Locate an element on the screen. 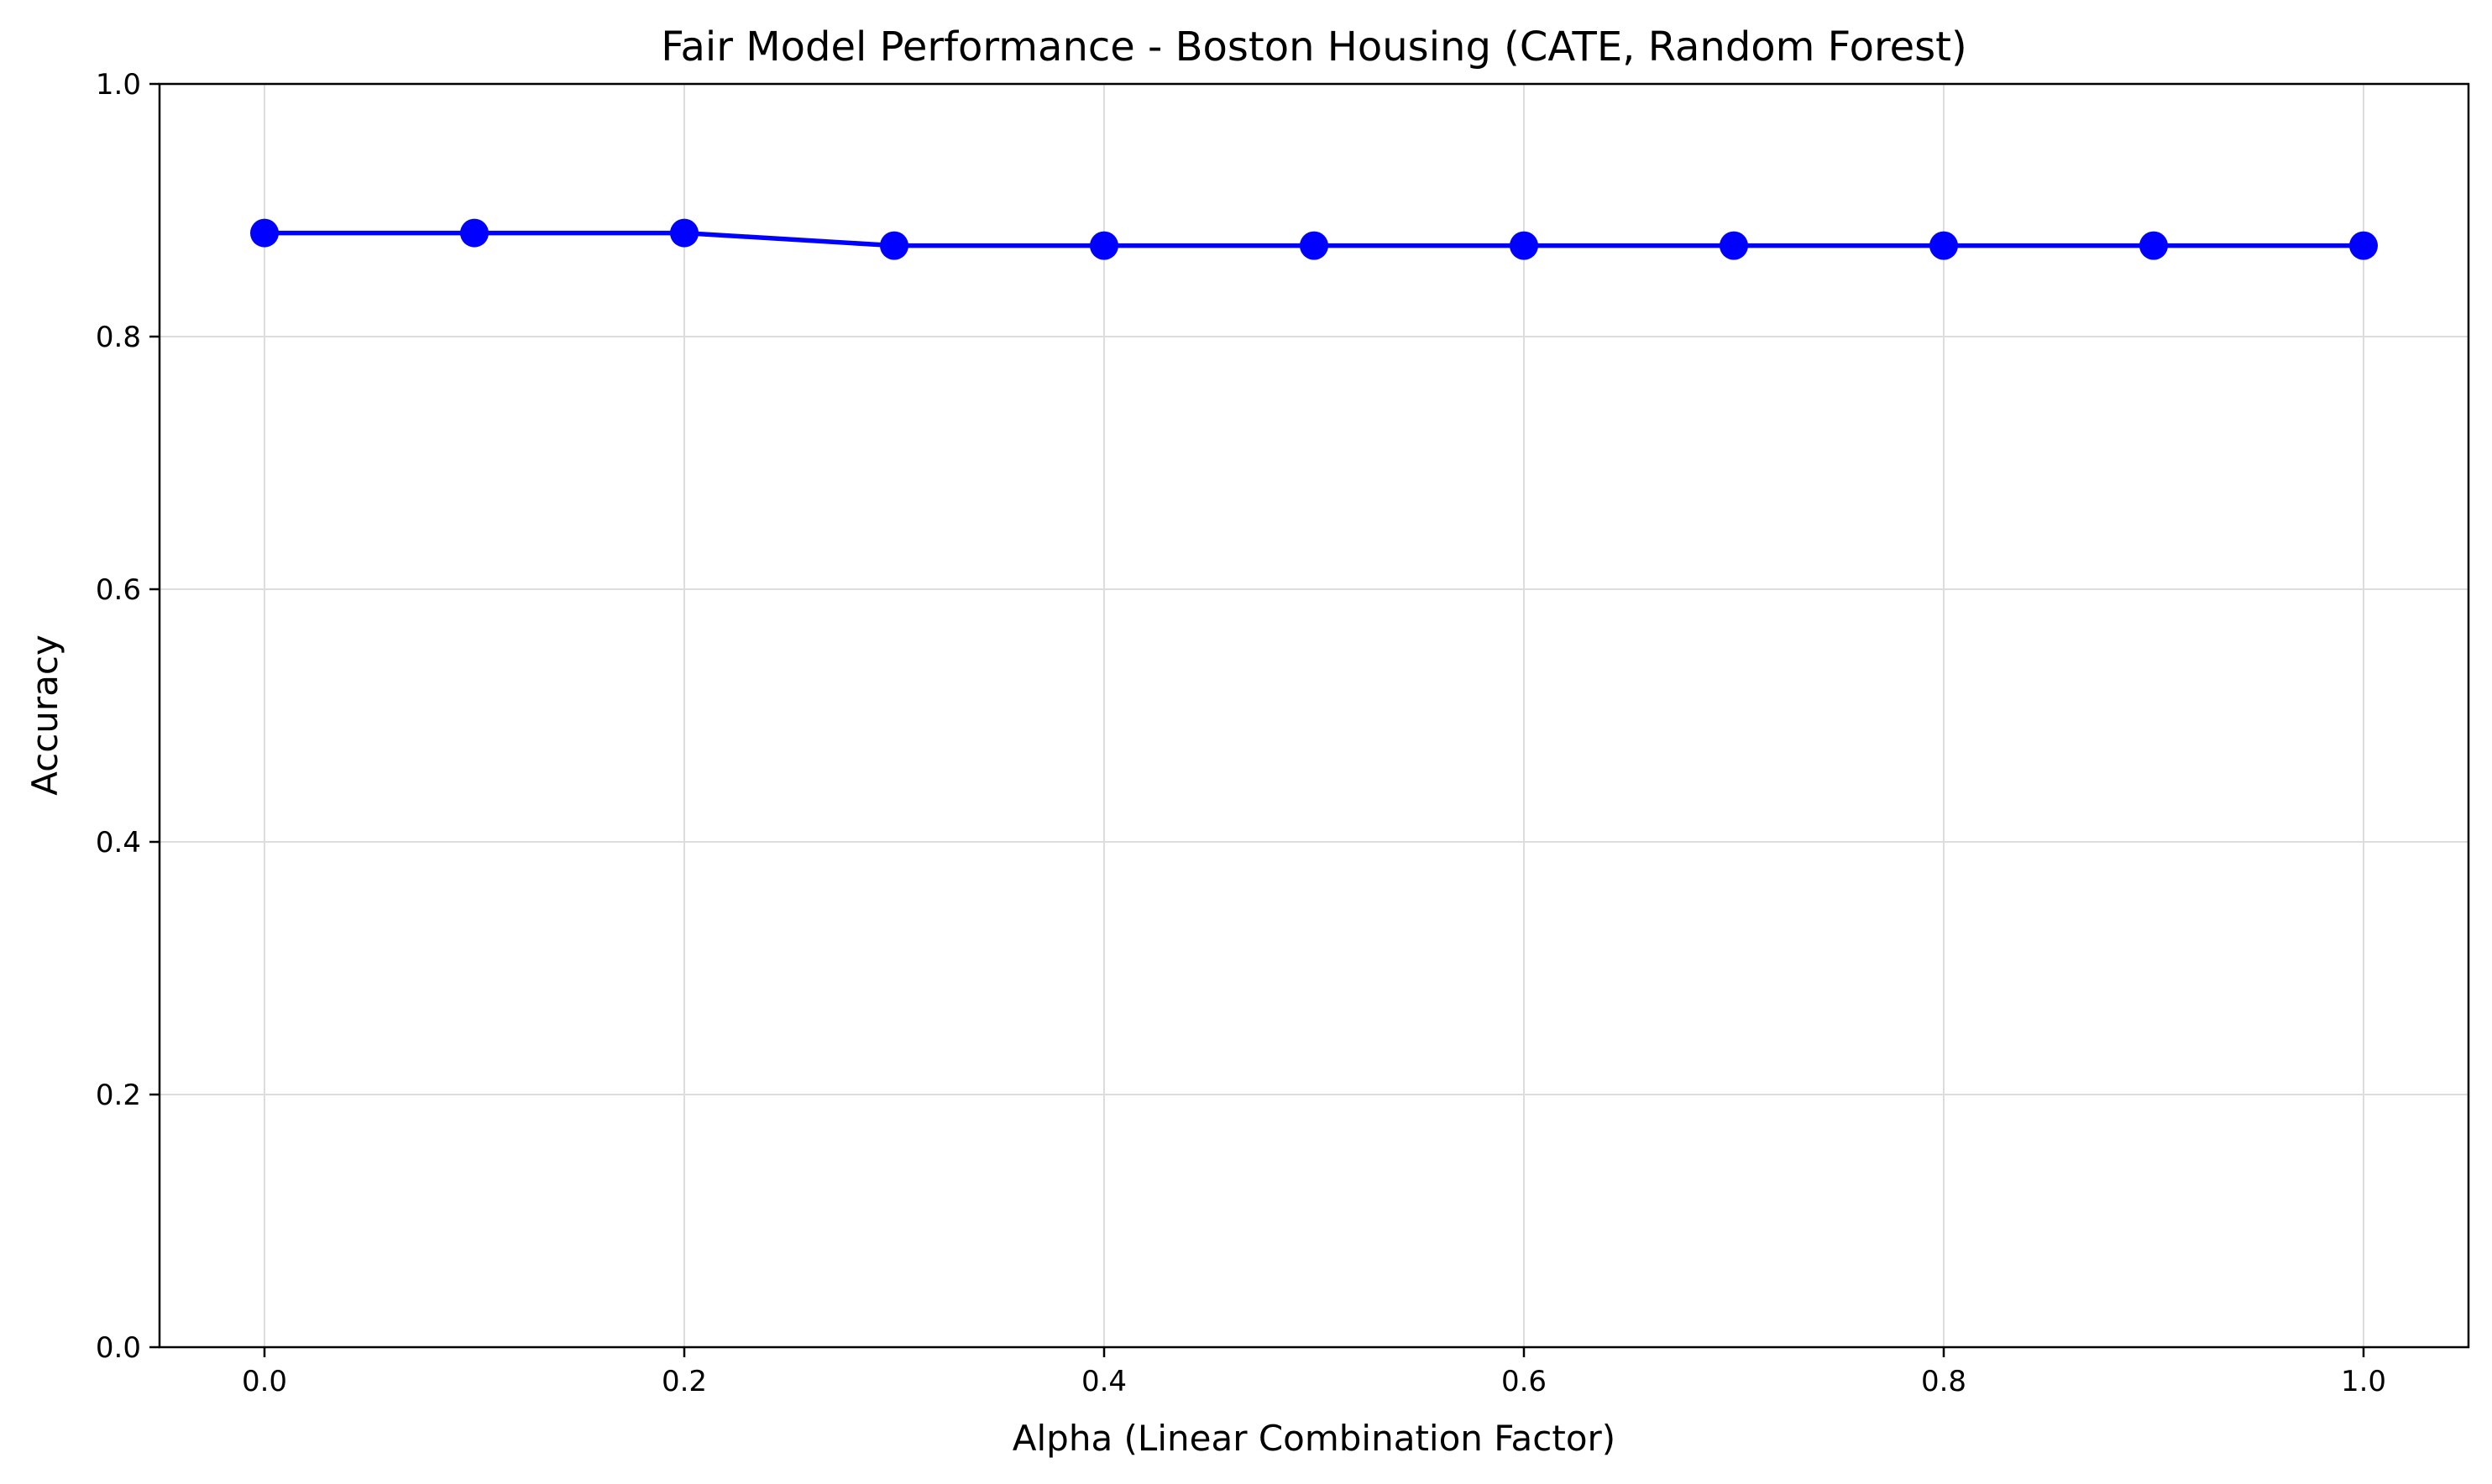  x-tick-label-2: 0.4 is located at coordinates (1104, 1381).